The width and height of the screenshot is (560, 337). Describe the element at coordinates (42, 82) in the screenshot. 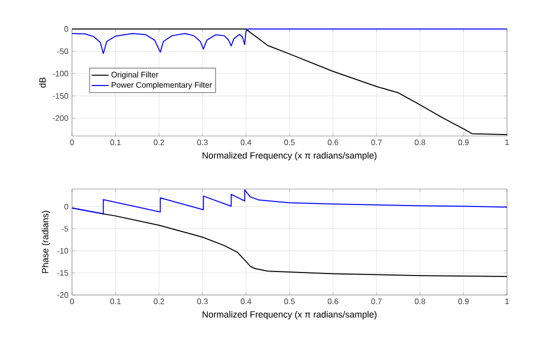

I see `y-axis-title: dB` at that location.